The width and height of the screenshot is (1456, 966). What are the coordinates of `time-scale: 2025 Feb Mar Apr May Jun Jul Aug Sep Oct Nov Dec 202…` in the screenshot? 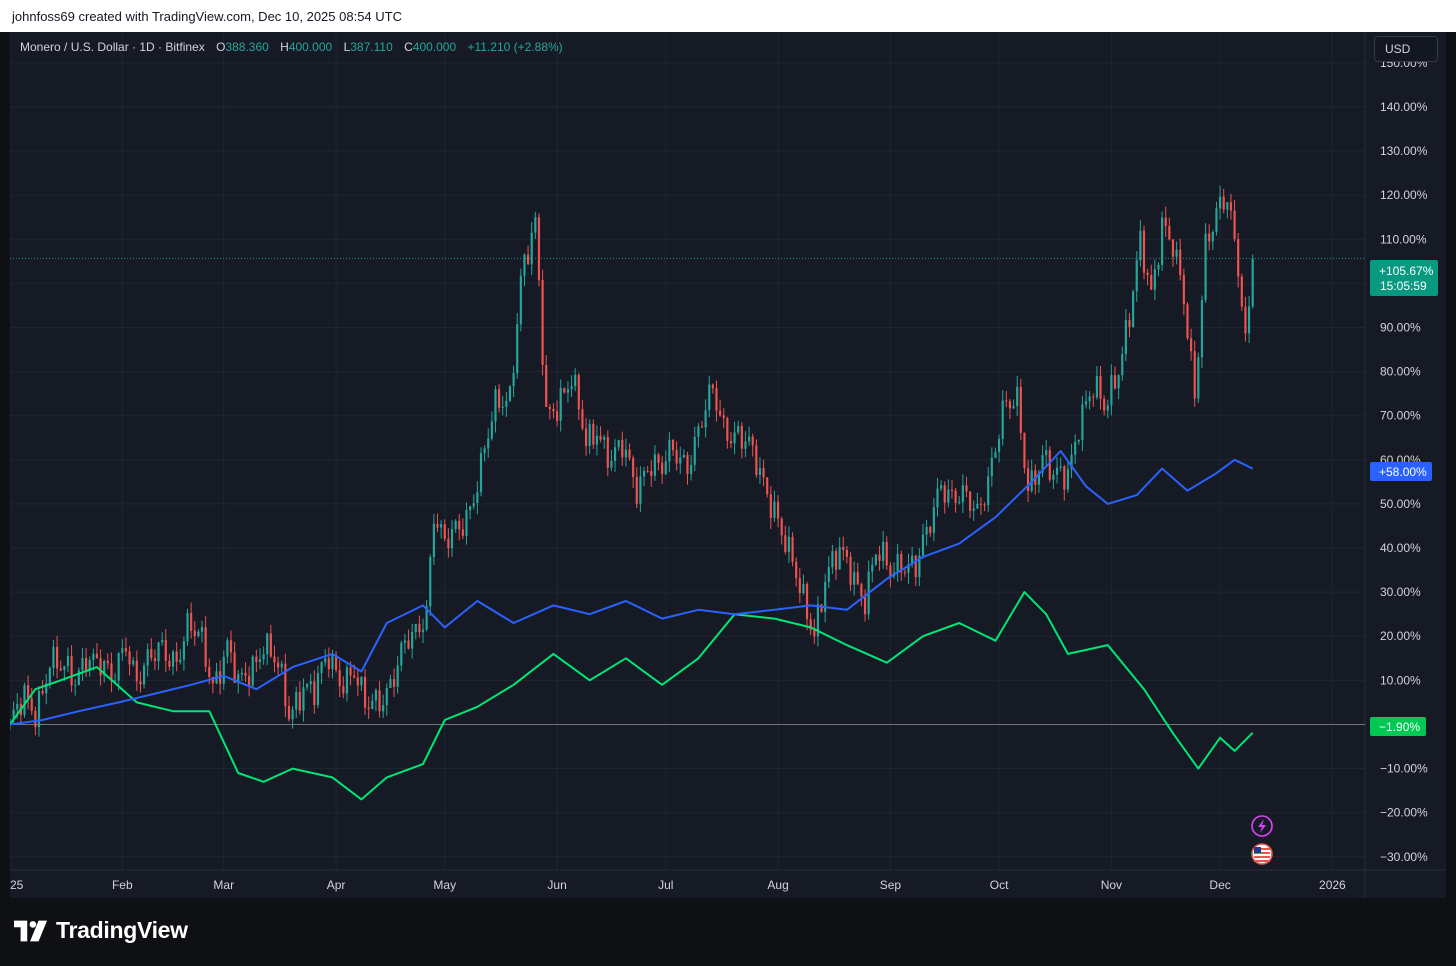 It's located at (678, 885).